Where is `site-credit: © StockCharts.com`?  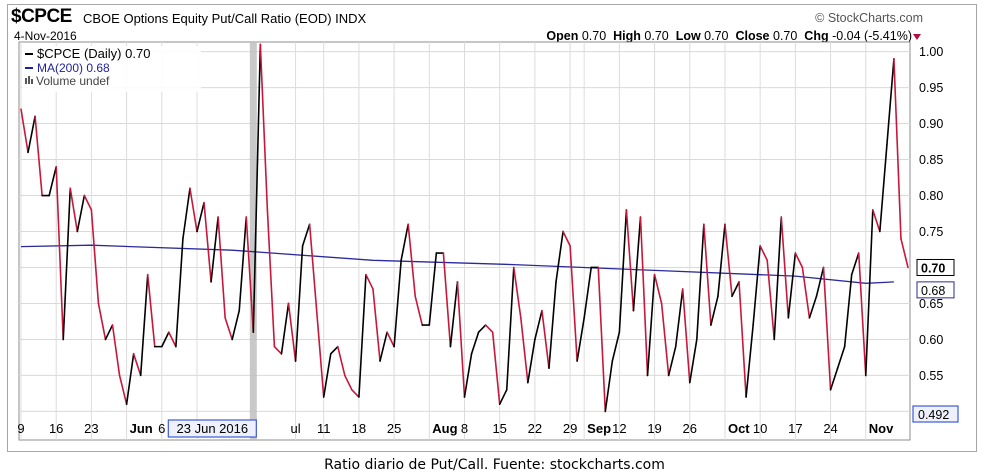 site-credit: © StockCharts.com is located at coordinates (869, 18).